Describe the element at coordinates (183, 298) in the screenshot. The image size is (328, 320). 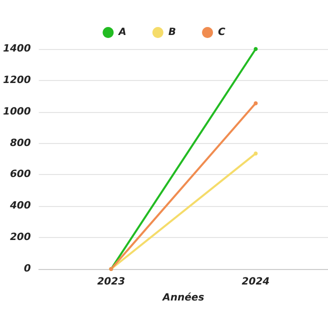
I see `x-axis-title: Années` at that location.